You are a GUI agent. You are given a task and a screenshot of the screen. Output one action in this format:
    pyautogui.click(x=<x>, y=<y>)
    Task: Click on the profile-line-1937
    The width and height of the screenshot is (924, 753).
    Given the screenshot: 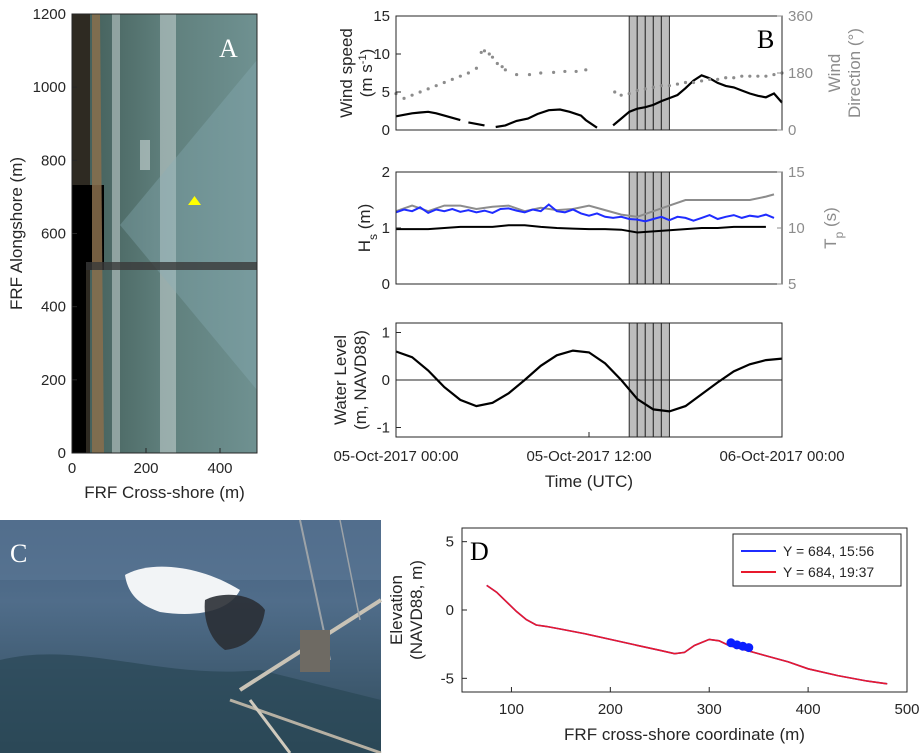 What is the action you would take?
    pyautogui.click(x=687, y=634)
    